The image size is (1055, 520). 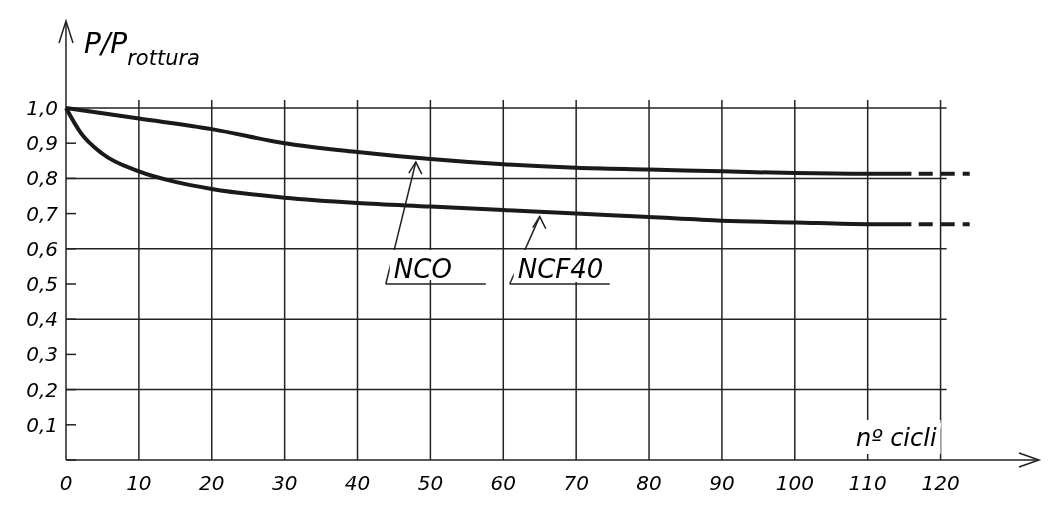 What do you see at coordinates (42, 284) in the screenshot?
I see `y-tick-label: 0,5` at bounding box center [42, 284].